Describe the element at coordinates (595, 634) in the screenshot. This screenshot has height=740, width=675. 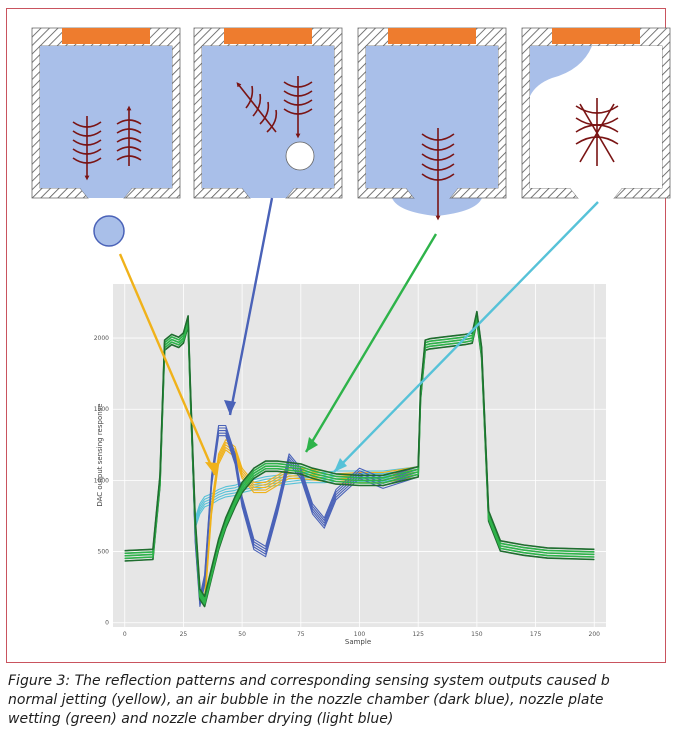
I see `x-tick-label: 200` at that location.